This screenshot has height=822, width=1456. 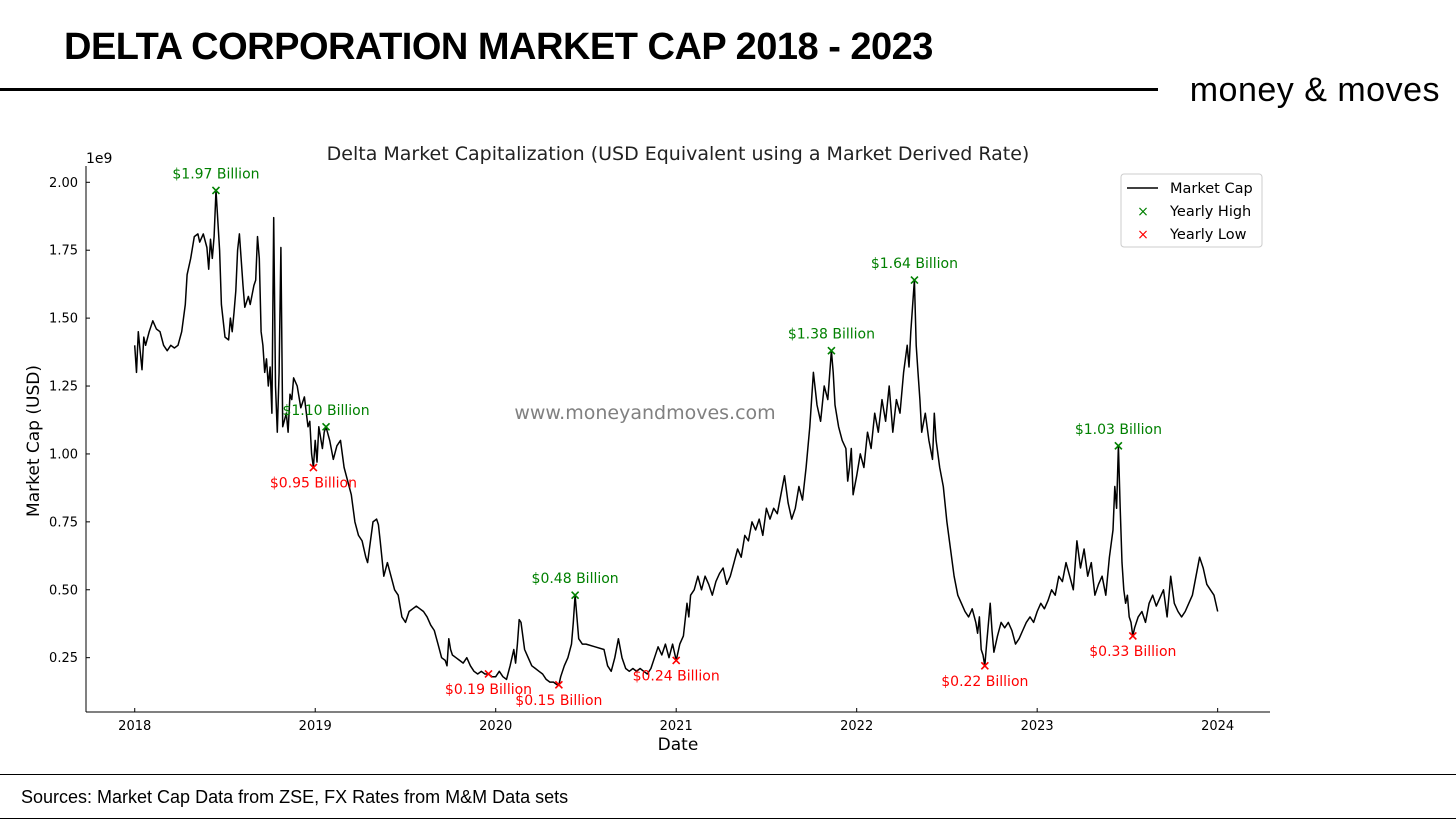 I want to click on legend: Market Cap × Yearly High × Yearly Low, so click(x=1191, y=210).